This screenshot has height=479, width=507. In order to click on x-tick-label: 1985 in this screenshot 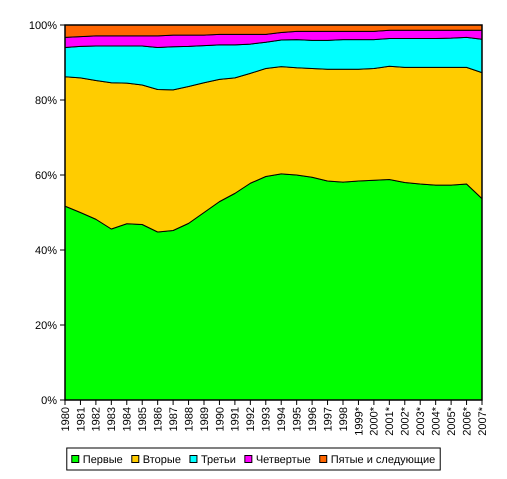, I will do `click(143, 419)`.